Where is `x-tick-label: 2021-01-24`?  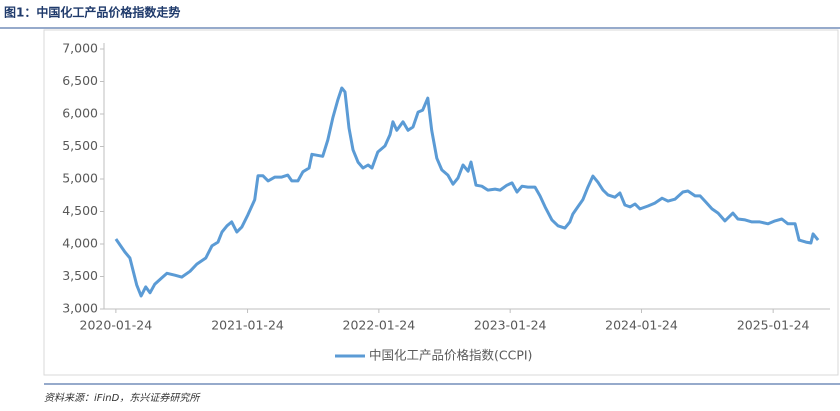
x-tick-label: 2021-01-24 is located at coordinates (247, 325).